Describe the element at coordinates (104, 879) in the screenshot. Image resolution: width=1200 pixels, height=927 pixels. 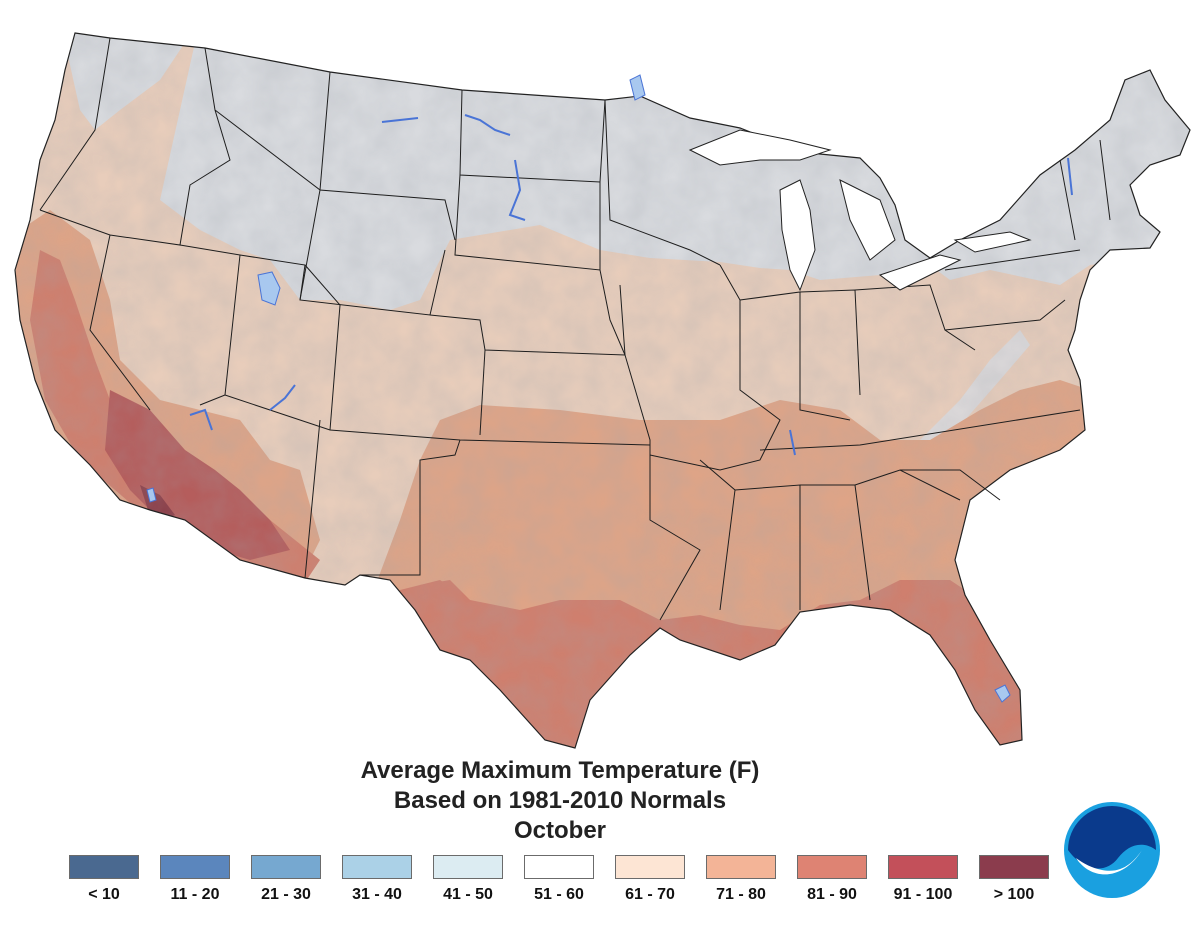
I see `legend-item: < 10` at that location.